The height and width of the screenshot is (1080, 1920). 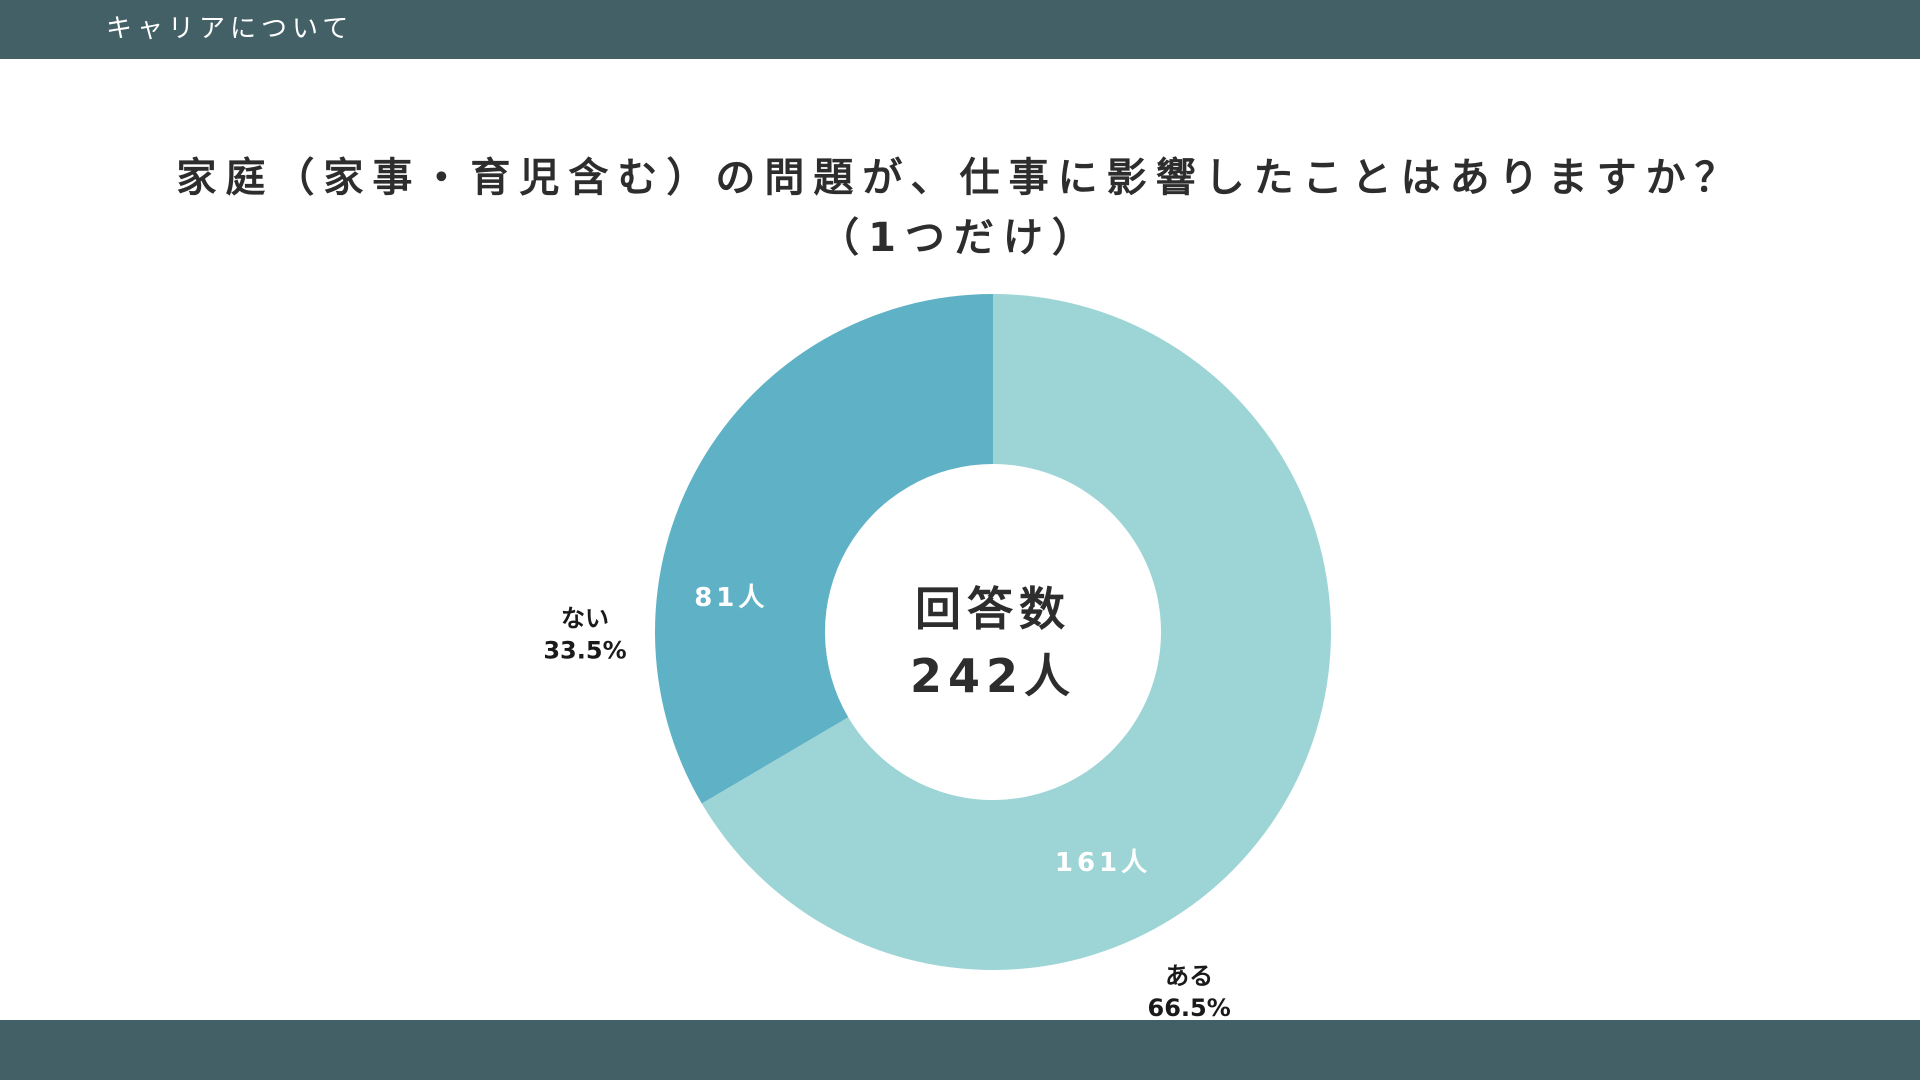 What do you see at coordinates (230, 29) in the screenshot?
I see `section-title: キャリアについて` at bounding box center [230, 29].